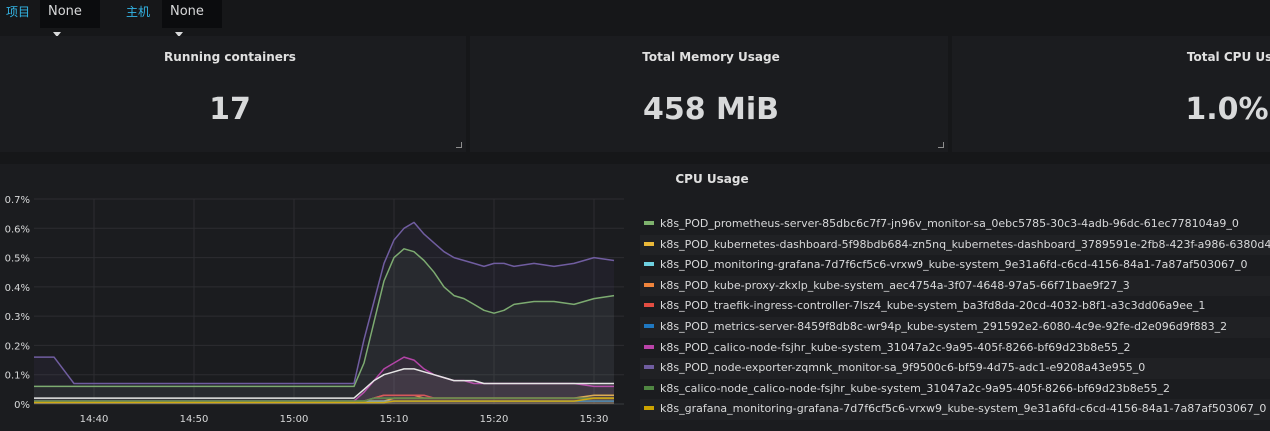 Image resolution: width=1270 pixels, height=431 pixels. What do you see at coordinates (94, 419) in the screenshot?
I see `x-tick-label: 14:40` at bounding box center [94, 419].